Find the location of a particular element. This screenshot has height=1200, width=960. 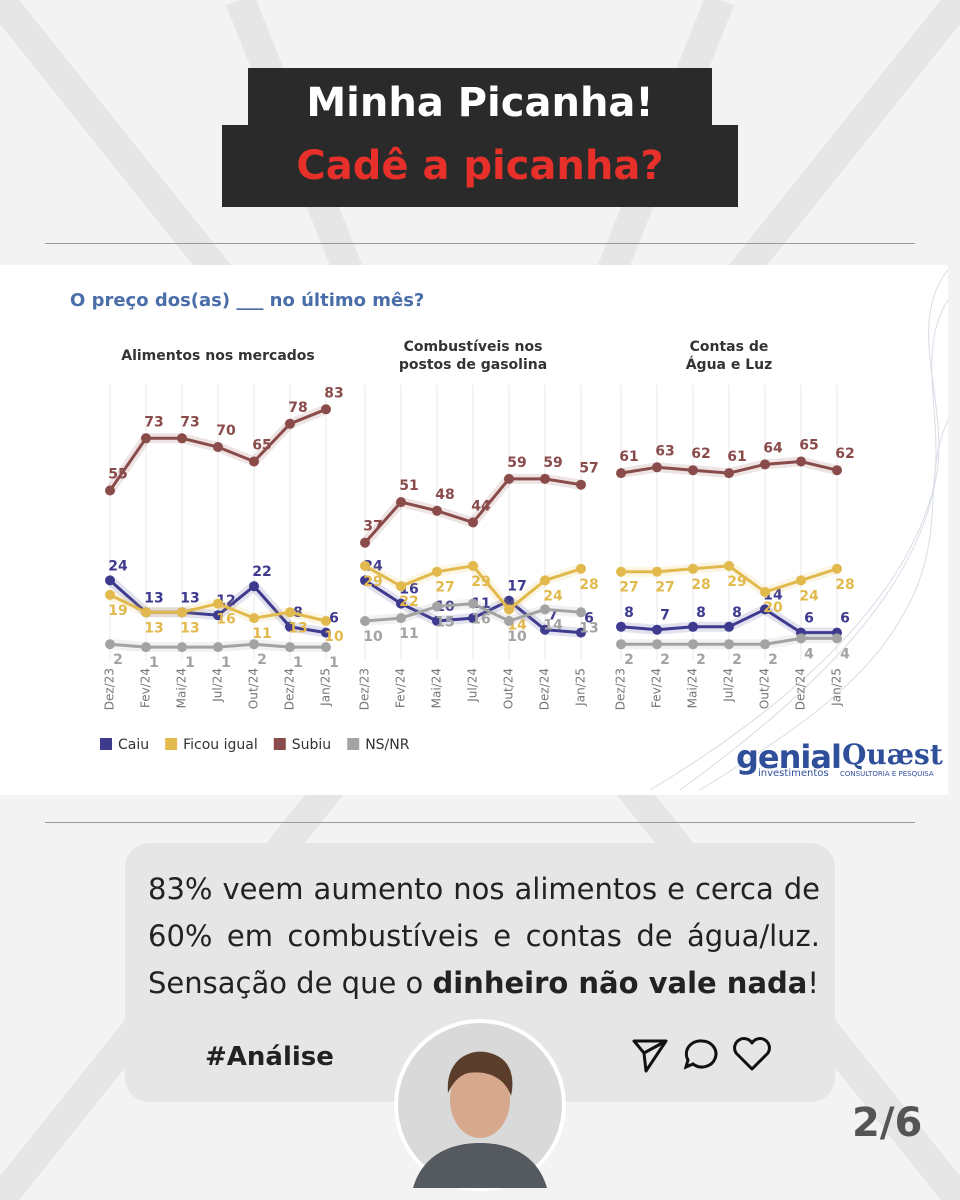

value-label: 19 is located at coordinates (117, 611).